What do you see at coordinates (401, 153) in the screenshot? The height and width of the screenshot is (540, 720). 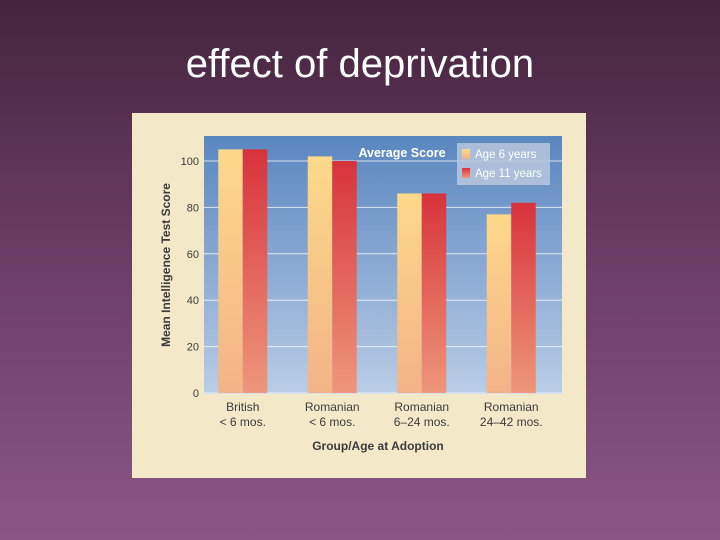 I see `chart-title: Average Score` at bounding box center [401, 153].